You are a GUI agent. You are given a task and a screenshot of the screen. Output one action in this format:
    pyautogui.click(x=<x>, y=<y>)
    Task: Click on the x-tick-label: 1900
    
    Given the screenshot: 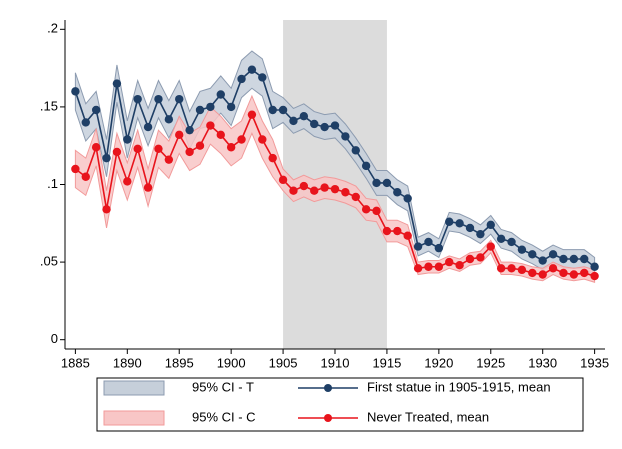 What is the action you would take?
    pyautogui.click(x=231, y=362)
    